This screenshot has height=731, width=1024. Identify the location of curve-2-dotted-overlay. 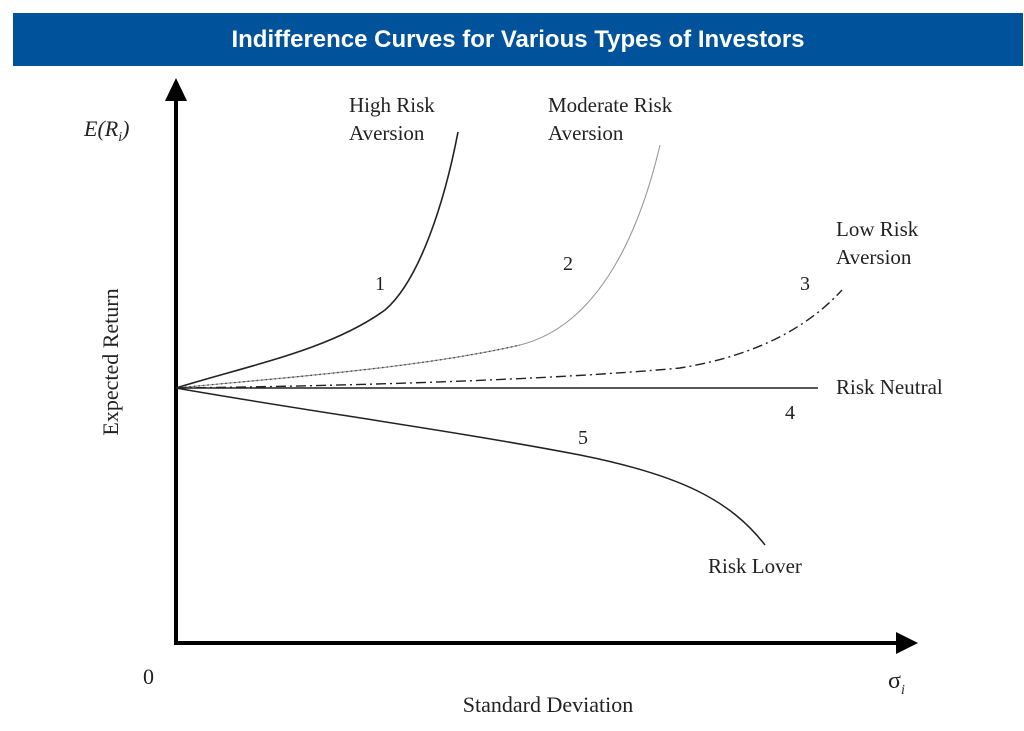
(348, 366).